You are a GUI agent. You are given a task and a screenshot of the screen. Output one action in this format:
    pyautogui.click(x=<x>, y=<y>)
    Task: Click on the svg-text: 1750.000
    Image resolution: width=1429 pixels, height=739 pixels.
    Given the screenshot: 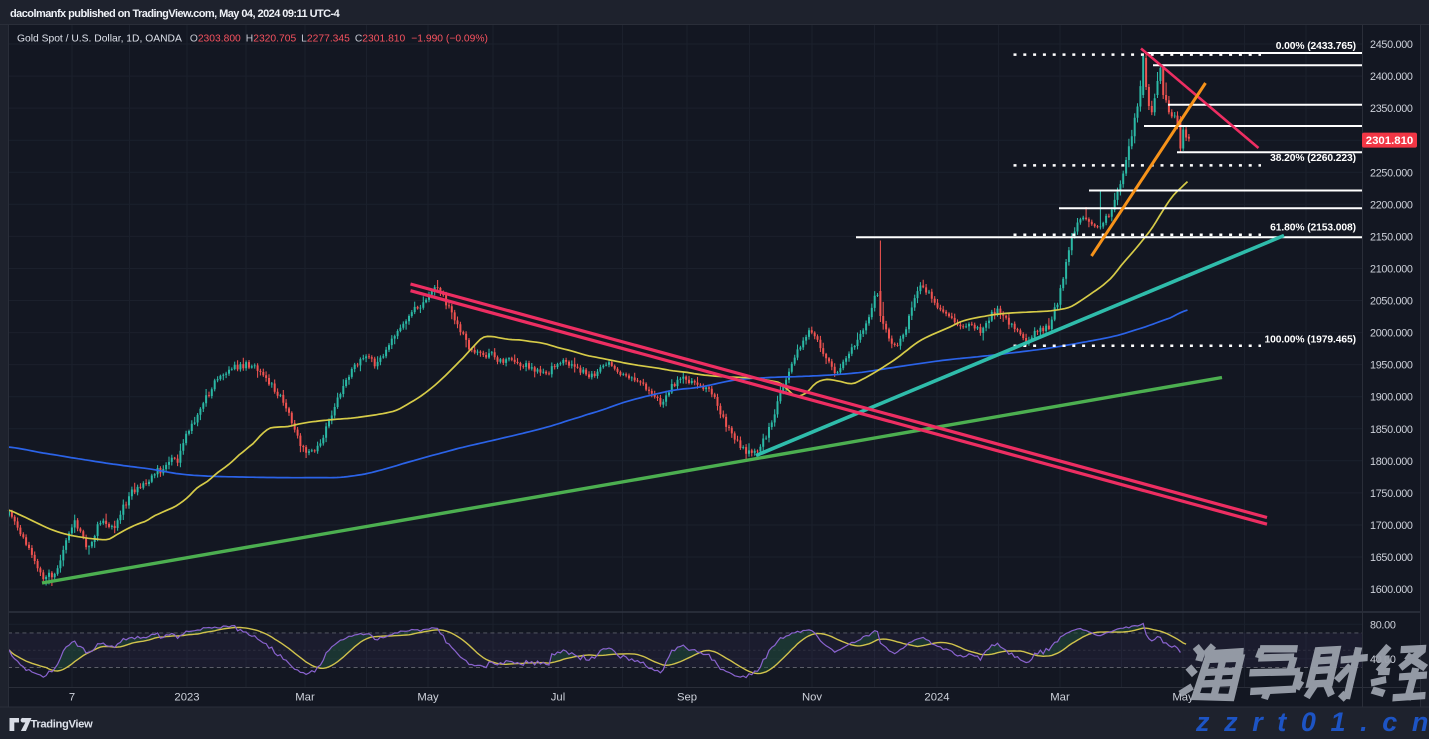 What is the action you would take?
    pyautogui.click(x=1391, y=494)
    